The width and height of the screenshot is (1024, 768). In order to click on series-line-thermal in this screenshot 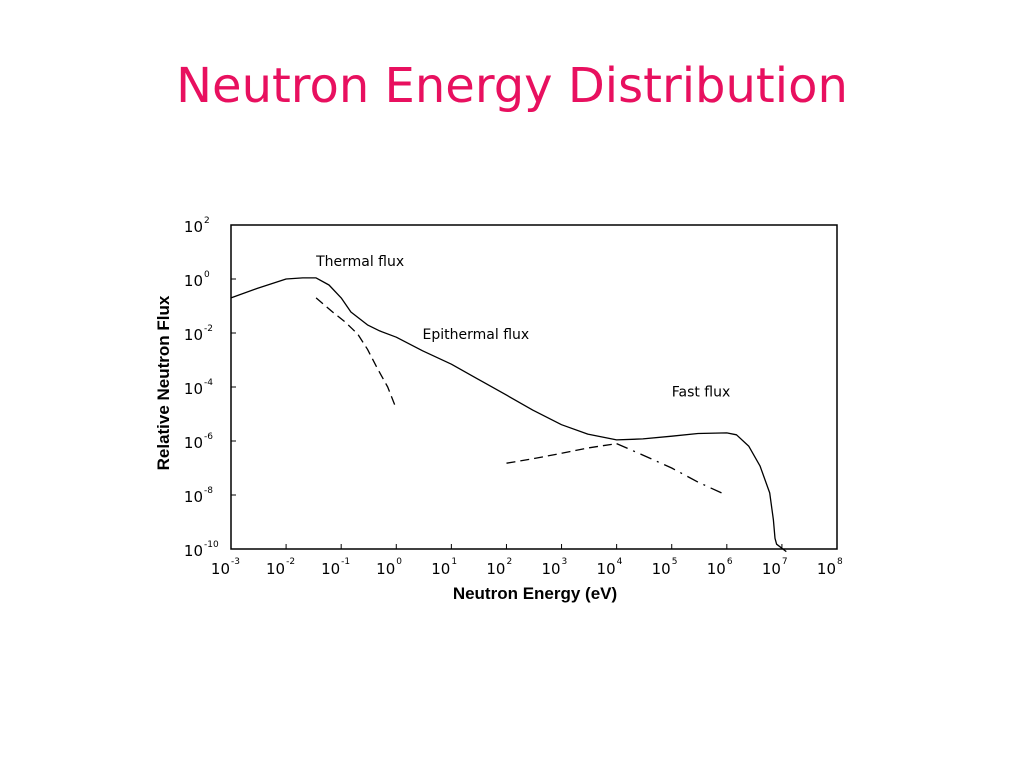, I will do `click(356, 353)`.